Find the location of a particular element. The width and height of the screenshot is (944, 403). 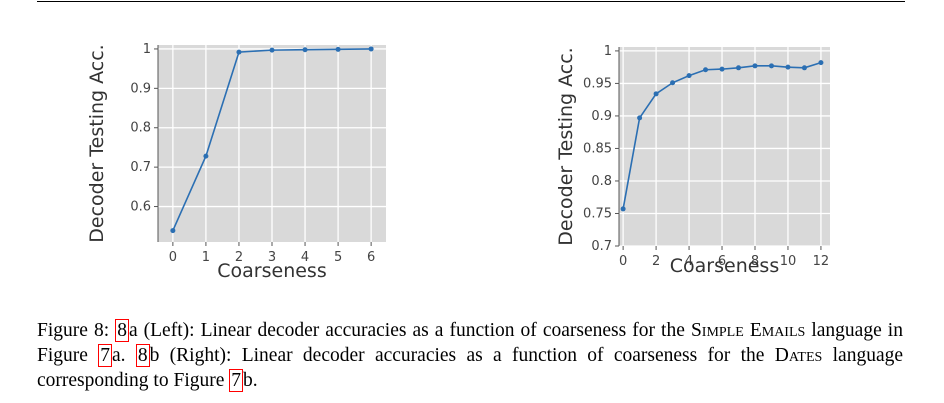

caption-text: a. is located at coordinates (123, 355).